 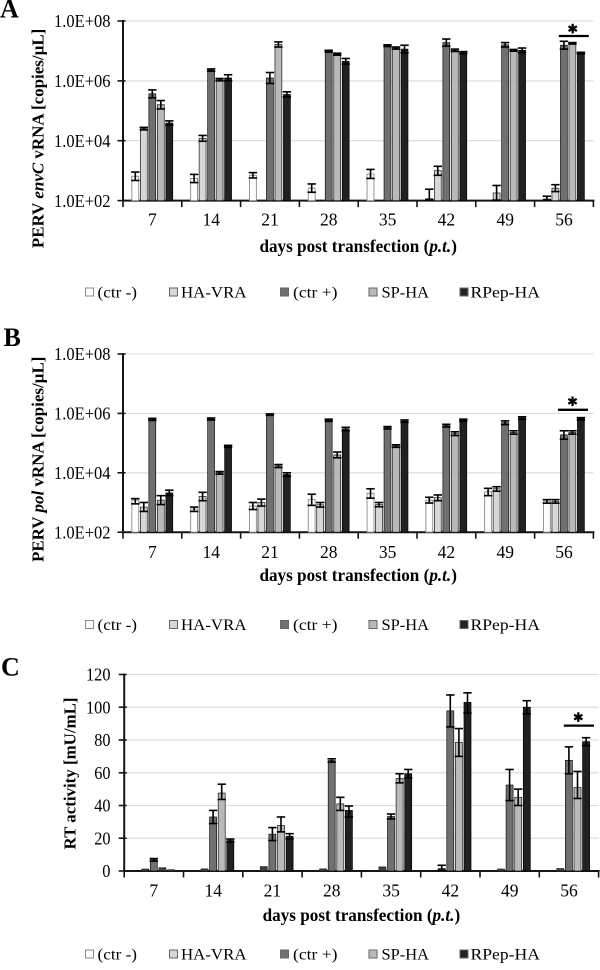 I want to click on svg-text: 0, so click(x=106, y=871).